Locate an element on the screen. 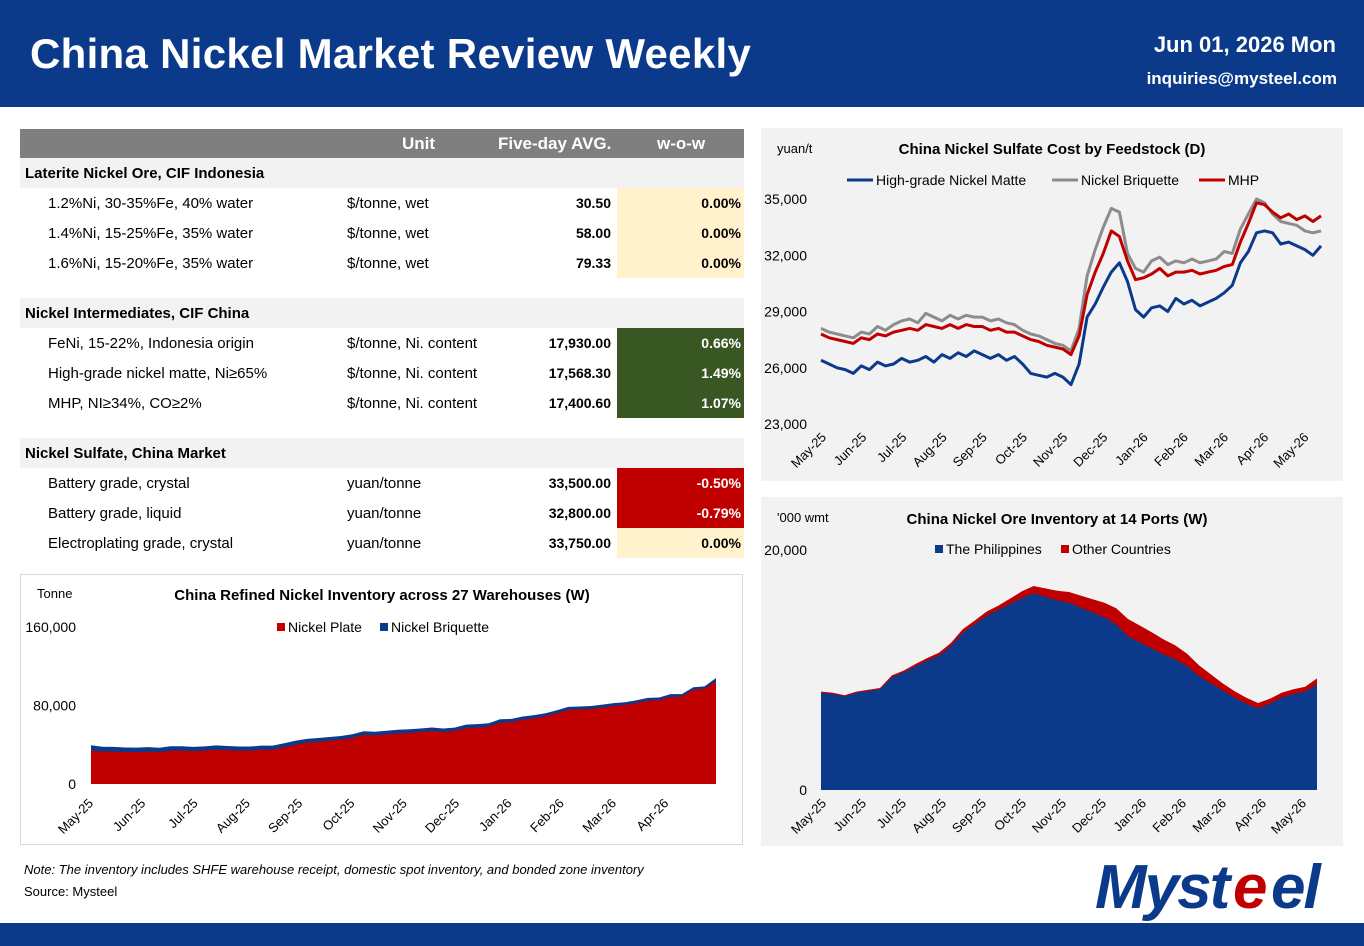 Image resolution: width=1364 pixels, height=946 pixels. product-name: 1.6%Ni, 15-20%Fe, 35% water is located at coordinates (151, 263).